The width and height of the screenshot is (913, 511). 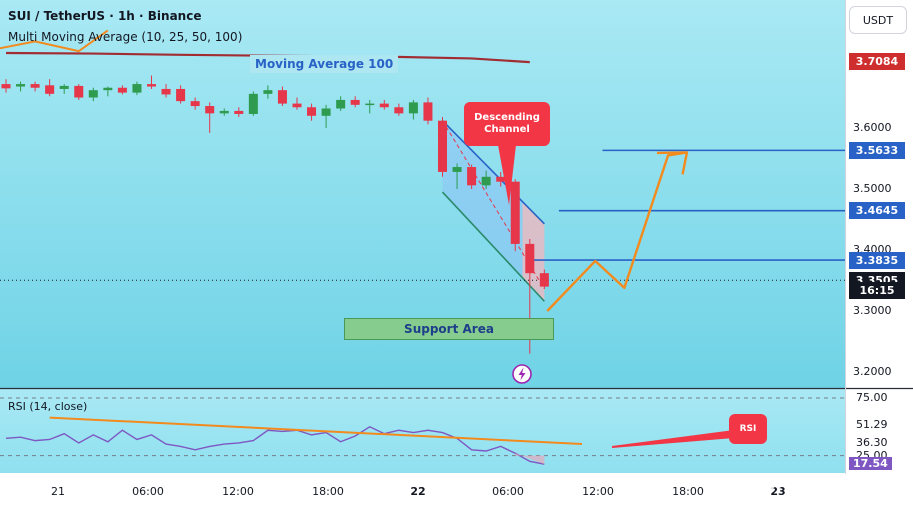 I want to click on price-badge: 3.7084, so click(x=877, y=62).